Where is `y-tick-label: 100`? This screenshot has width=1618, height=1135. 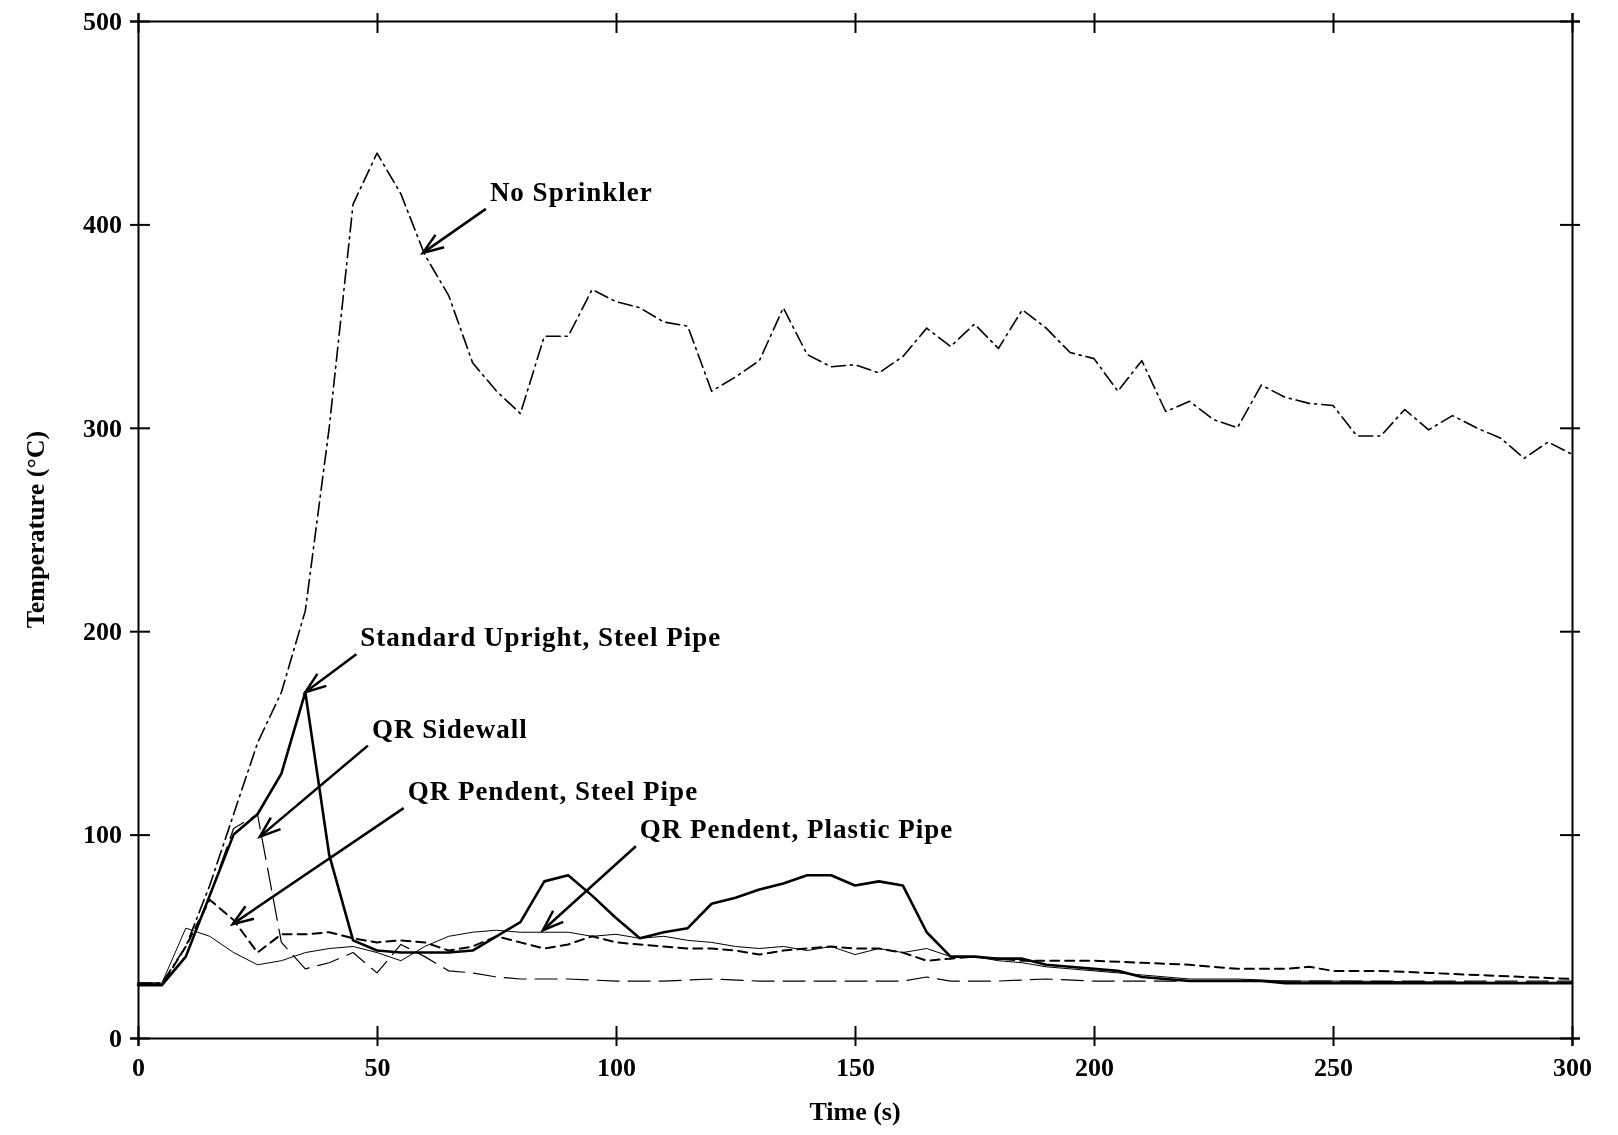
y-tick-label: 100 is located at coordinates (102, 835).